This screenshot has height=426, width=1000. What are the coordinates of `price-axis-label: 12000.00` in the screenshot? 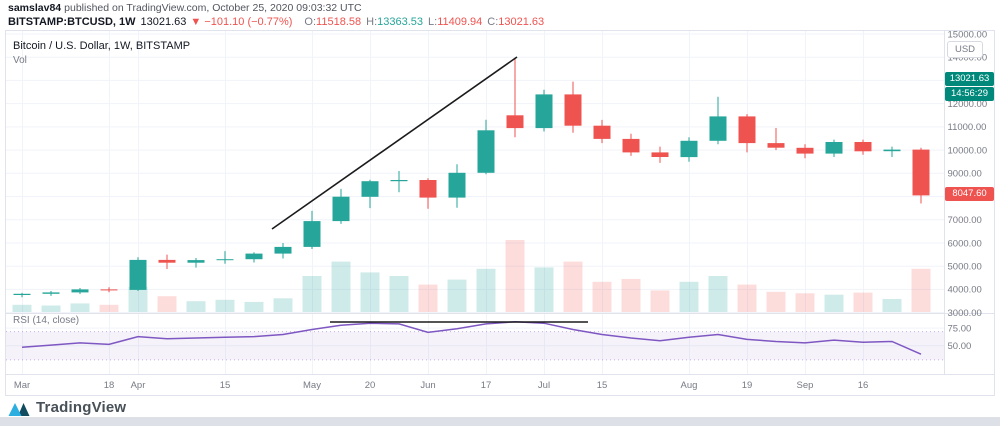 It's located at (968, 104).